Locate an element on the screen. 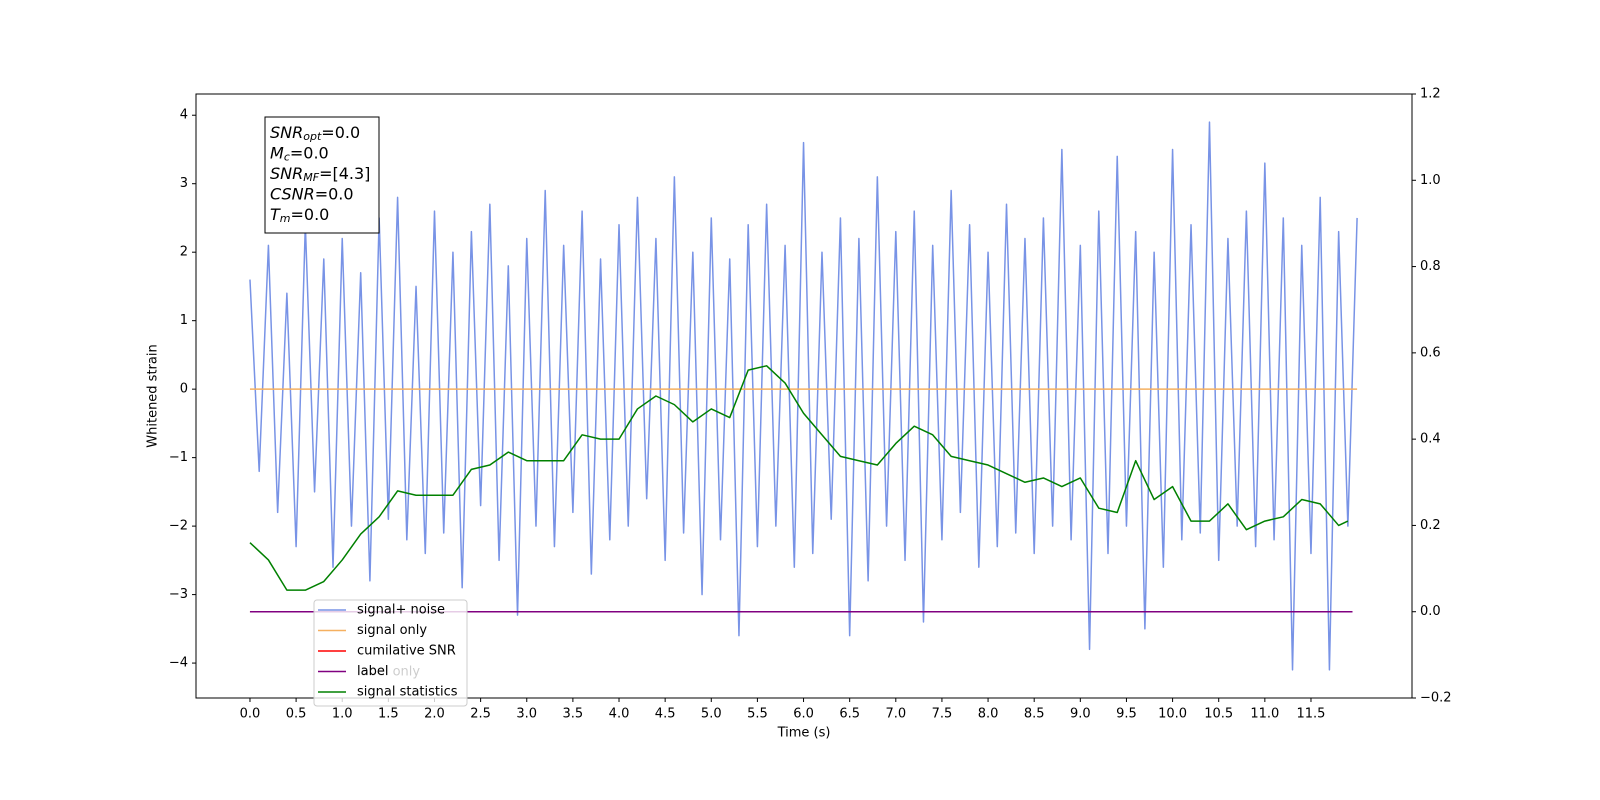 The image size is (1600, 800). y2-tick-label: 0.0 is located at coordinates (1430, 611).